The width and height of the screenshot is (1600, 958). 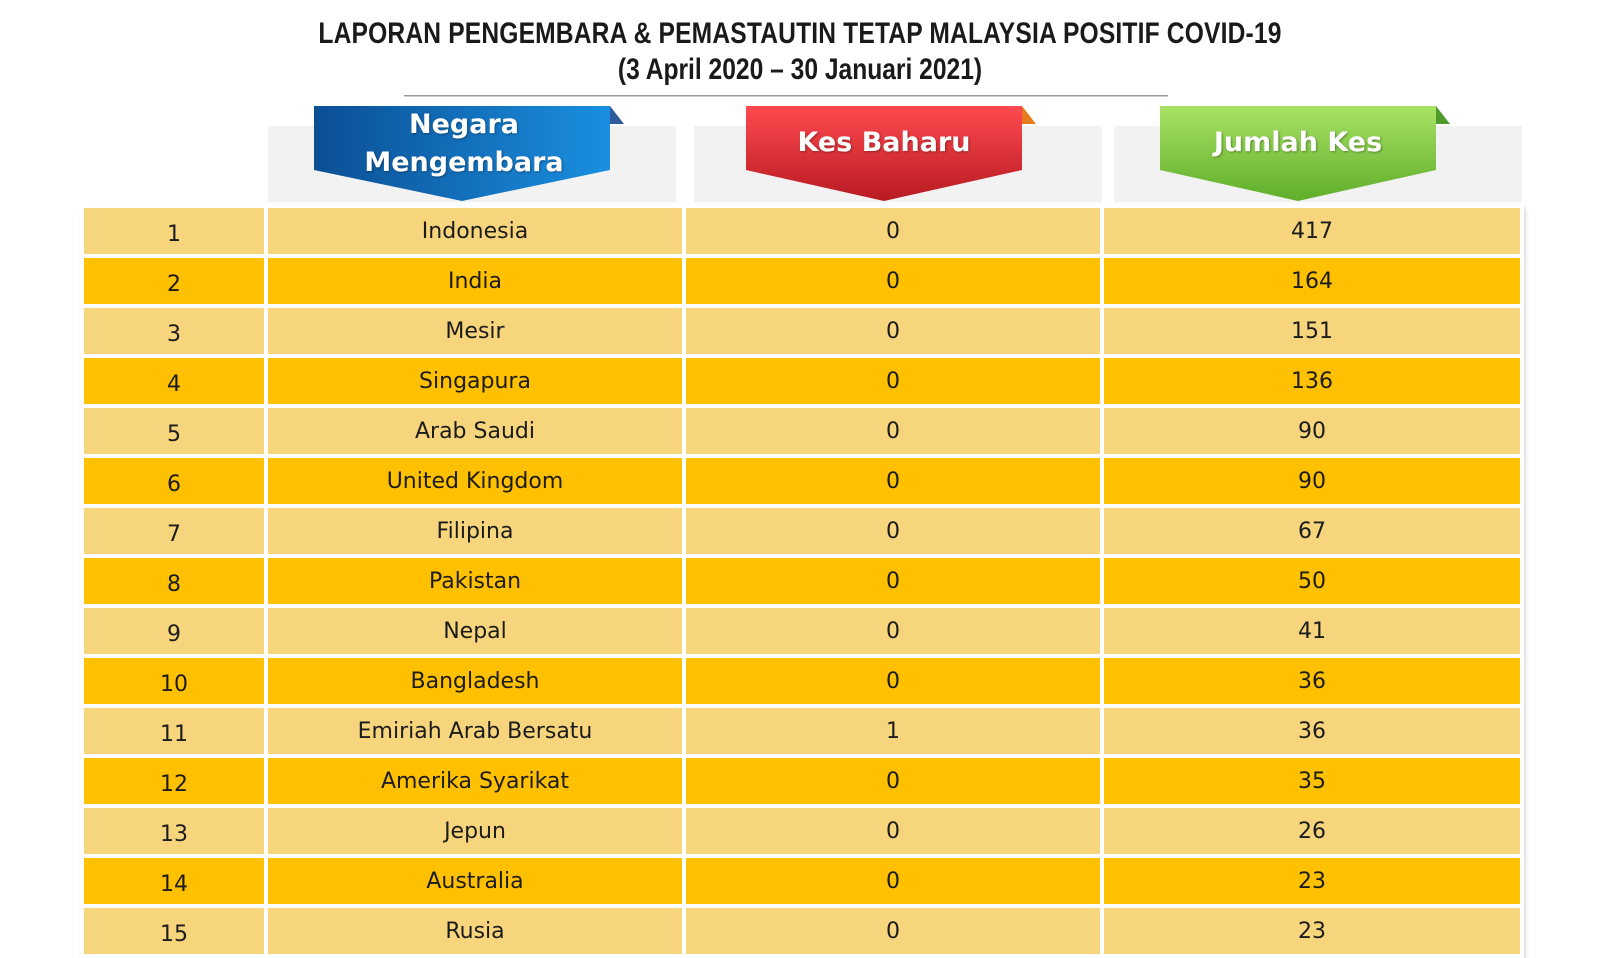 I want to click on table-row: 15 Rusia 0 23, so click(x=802, y=931).